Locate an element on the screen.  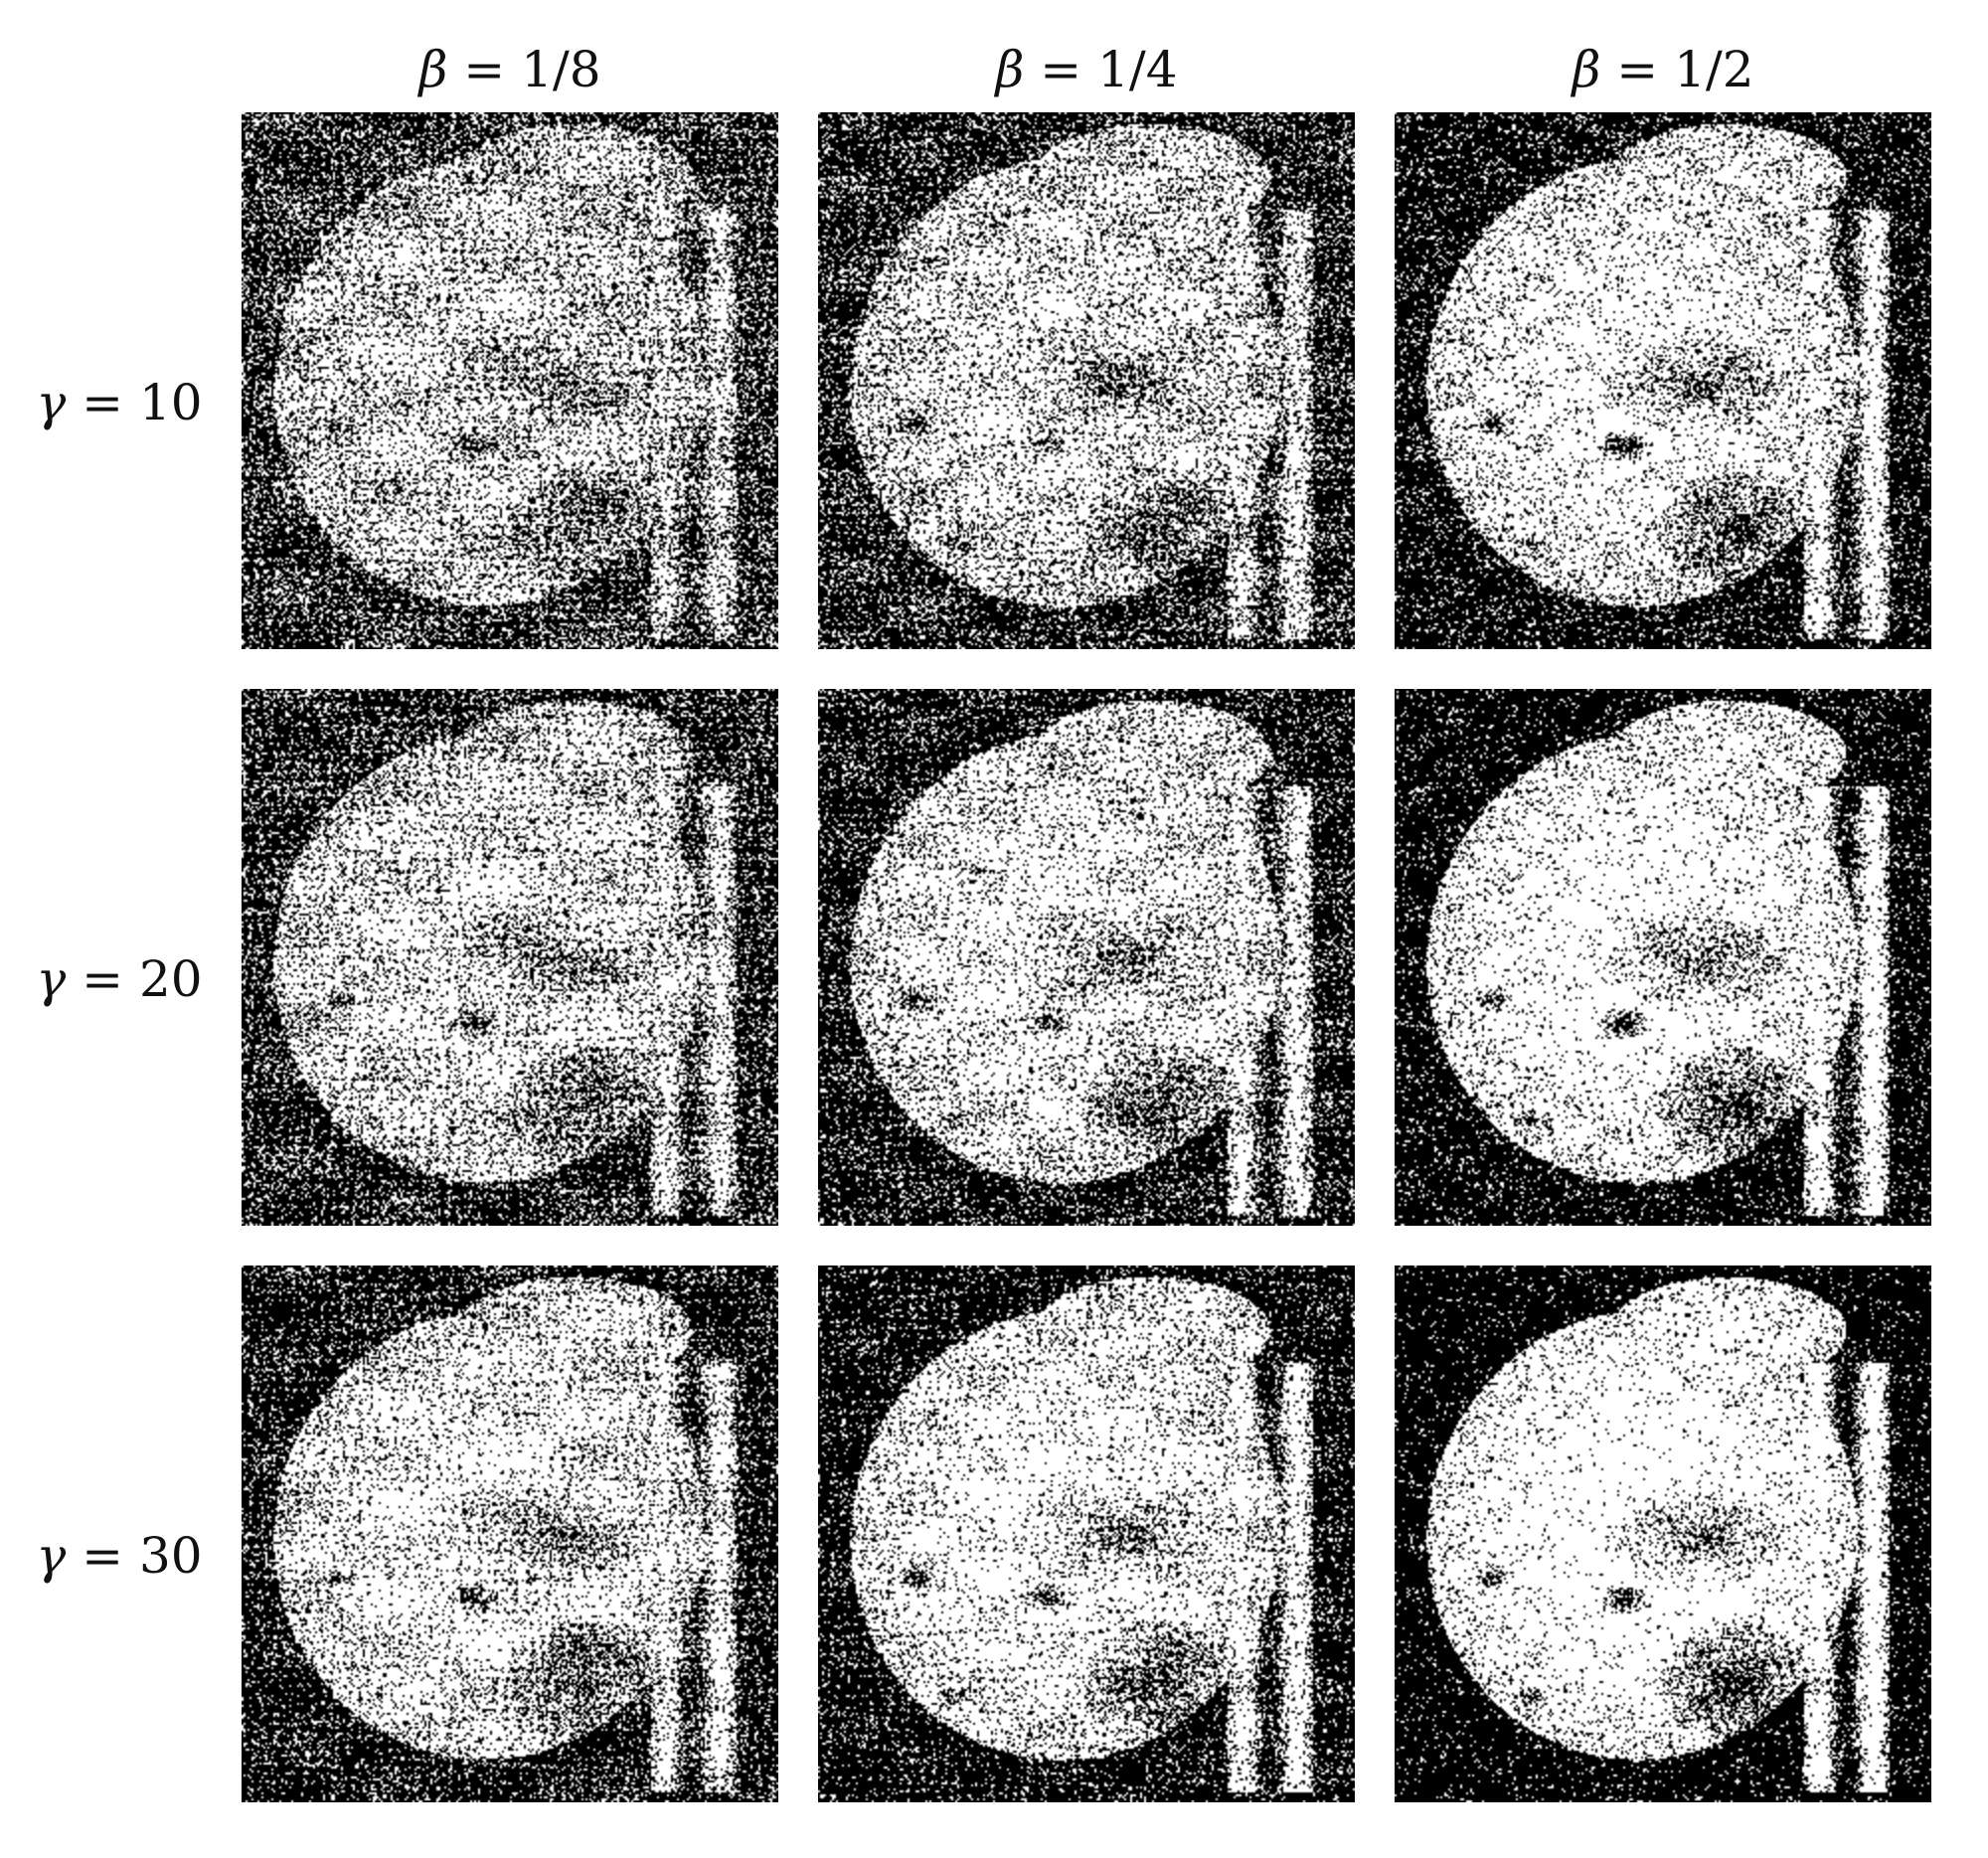
row-label-gamma-30: γ = 30 is located at coordinates (119, 1556).